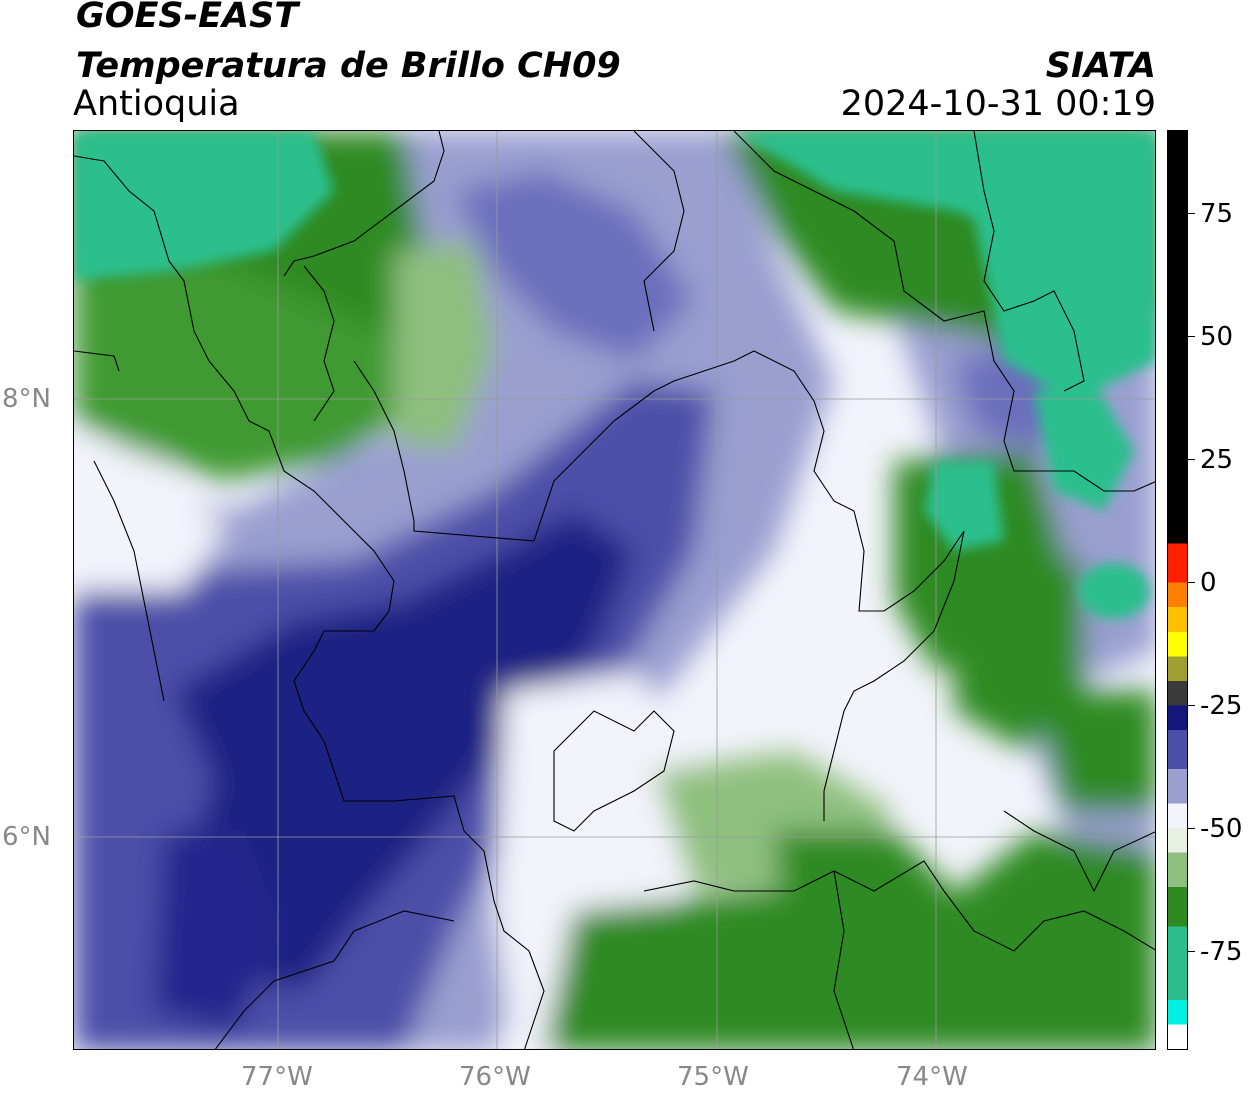 The image size is (1252, 1099). What do you see at coordinates (319, 343) in the screenshot?
I see `coastline-gulf` at bounding box center [319, 343].